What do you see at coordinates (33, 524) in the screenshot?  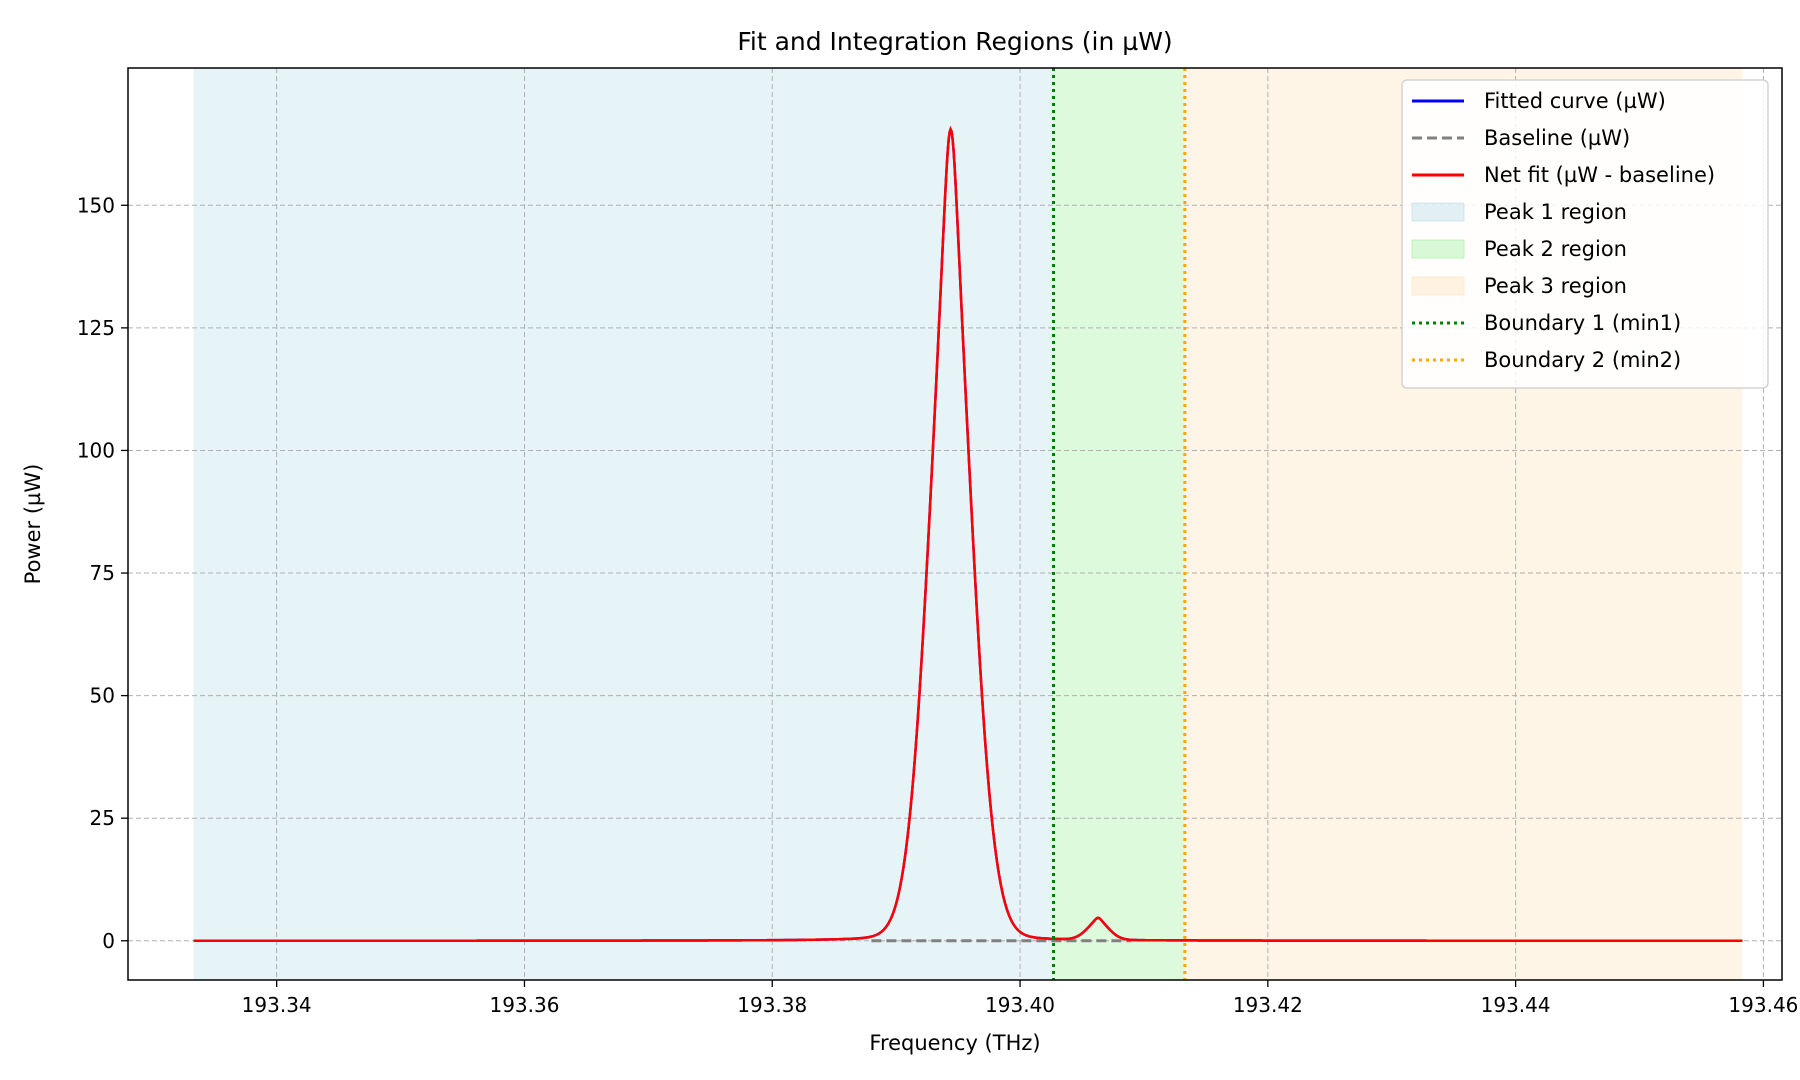 I see `y-axis-title: Power (µW)` at bounding box center [33, 524].